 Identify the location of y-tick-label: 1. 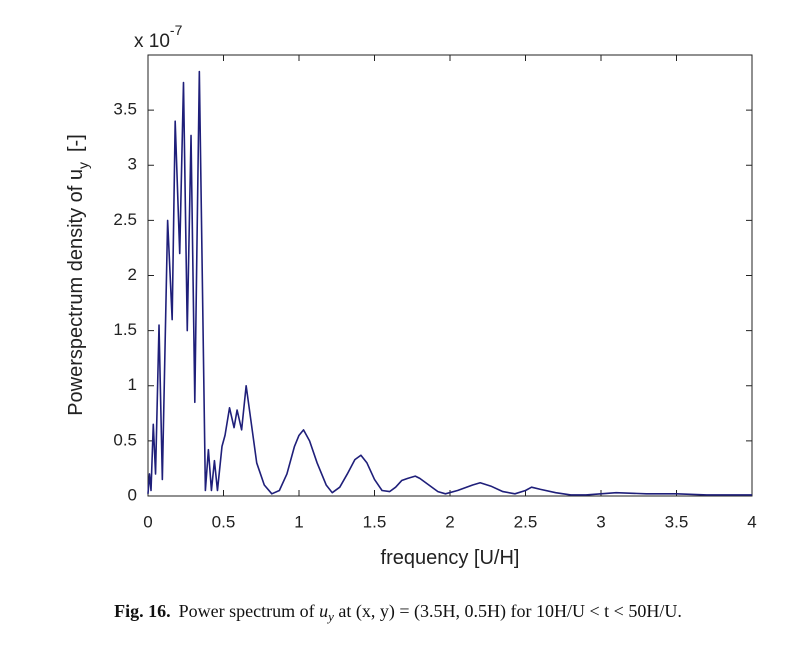
(132, 384).